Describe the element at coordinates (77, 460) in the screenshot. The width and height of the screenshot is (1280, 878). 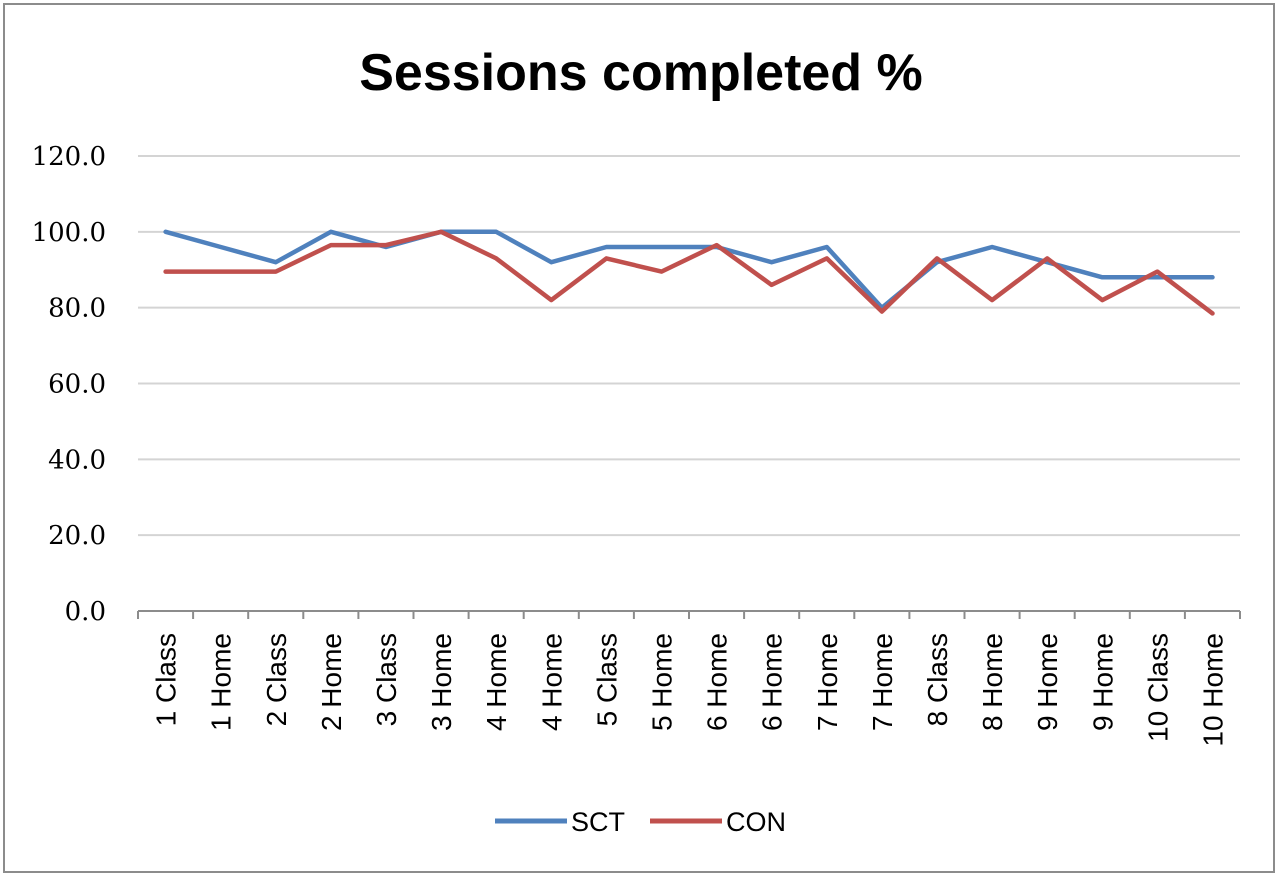
I see `y-tick-label: 40.0` at that location.